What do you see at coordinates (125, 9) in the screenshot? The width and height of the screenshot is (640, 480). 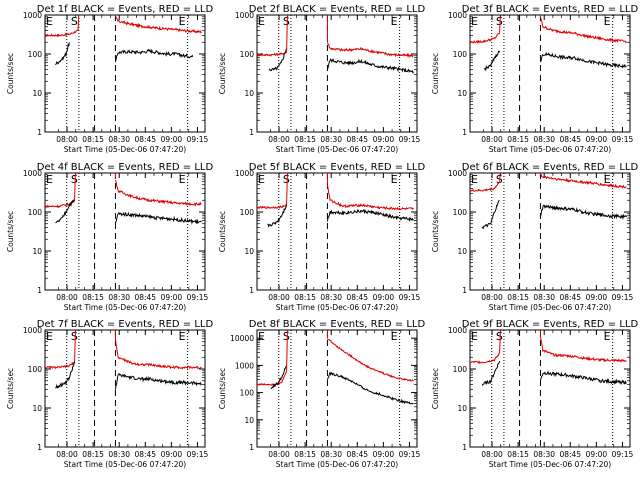 I see `panel-title: Det 1f BLACK = Events, RED = LLD` at bounding box center [125, 9].